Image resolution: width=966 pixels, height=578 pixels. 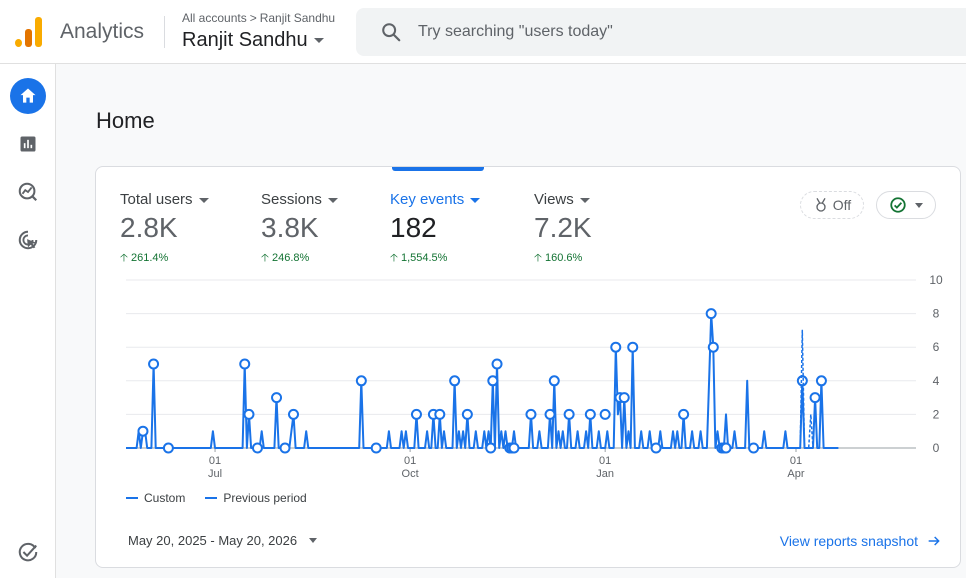 What do you see at coordinates (223, 540) in the screenshot?
I see `date-range-selector: May 20, 2025 - May 20, 2026` at bounding box center [223, 540].